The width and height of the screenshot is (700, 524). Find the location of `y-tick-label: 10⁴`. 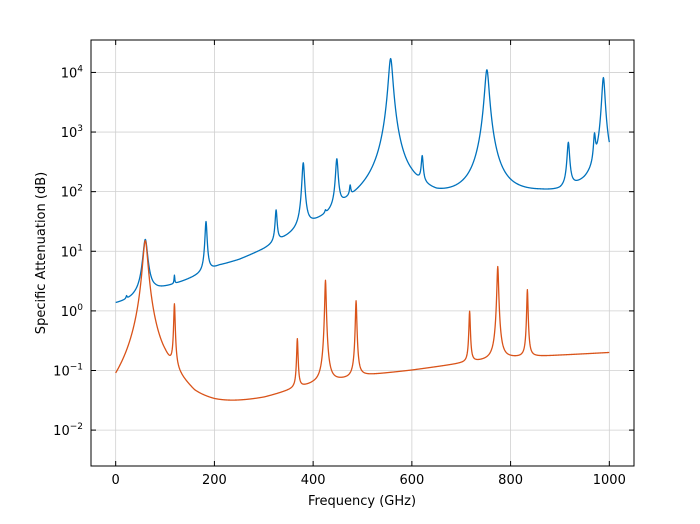

y-tick-label: 10⁴ is located at coordinates (72, 72).